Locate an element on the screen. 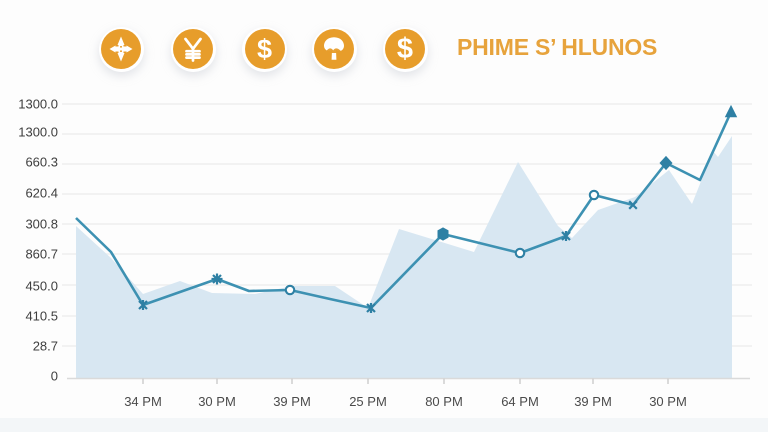 This screenshot has width=768, height=432. svg-text: 34 PM is located at coordinates (143, 401).